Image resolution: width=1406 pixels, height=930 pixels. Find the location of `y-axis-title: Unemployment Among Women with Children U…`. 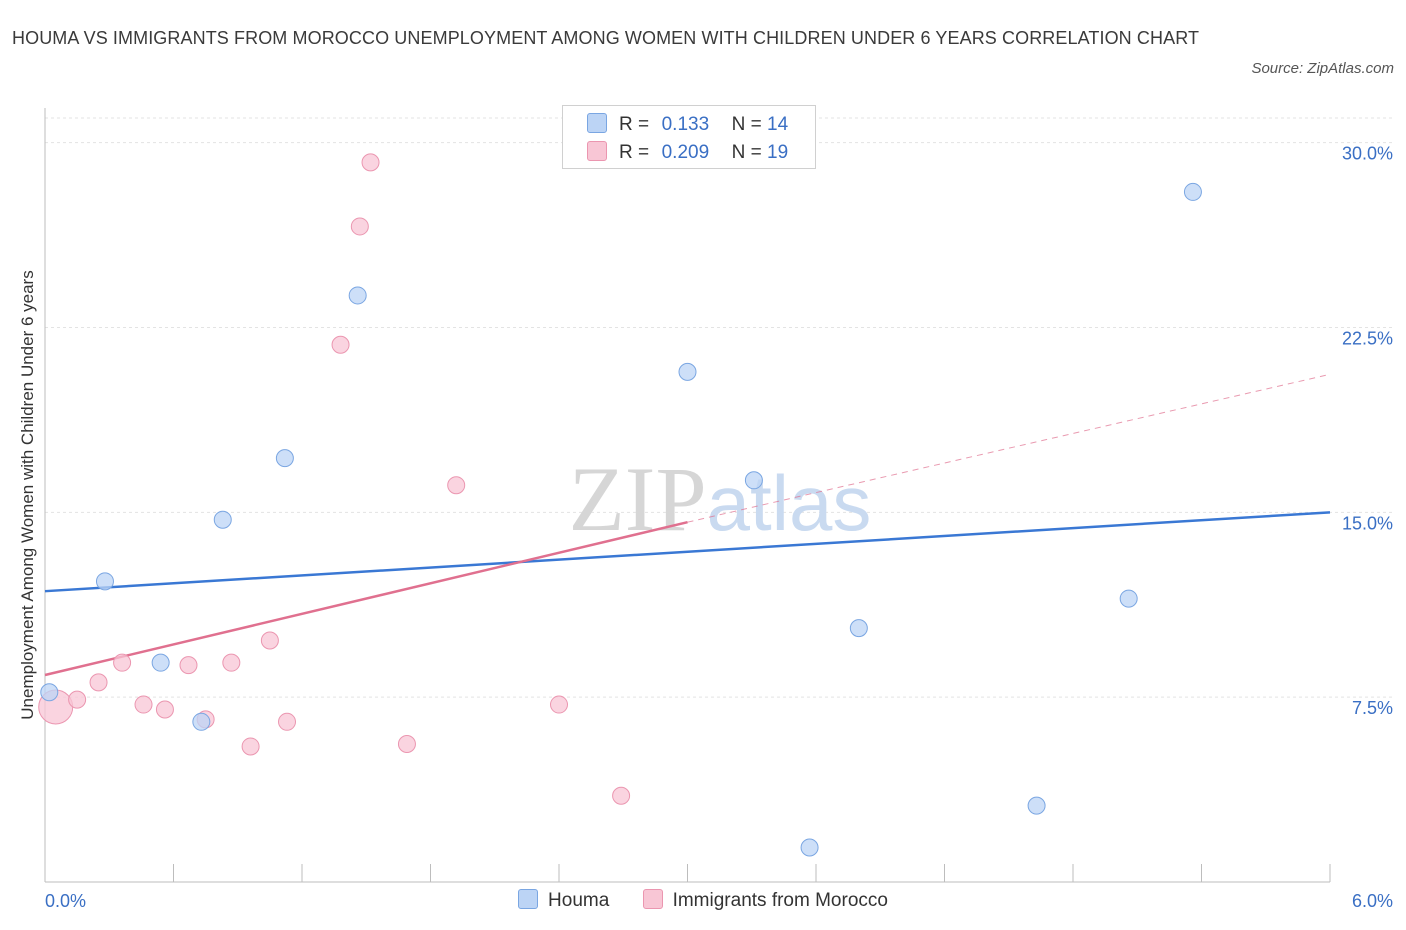

y-axis-title: Unemployment Among Women with Children U… is located at coordinates (27, 495).